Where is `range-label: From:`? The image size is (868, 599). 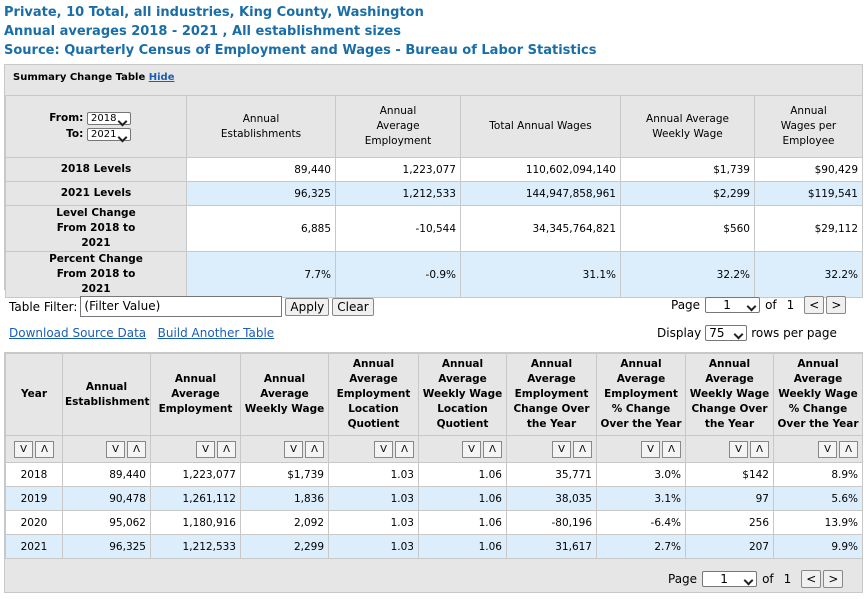 range-label: From: is located at coordinates (66, 118).